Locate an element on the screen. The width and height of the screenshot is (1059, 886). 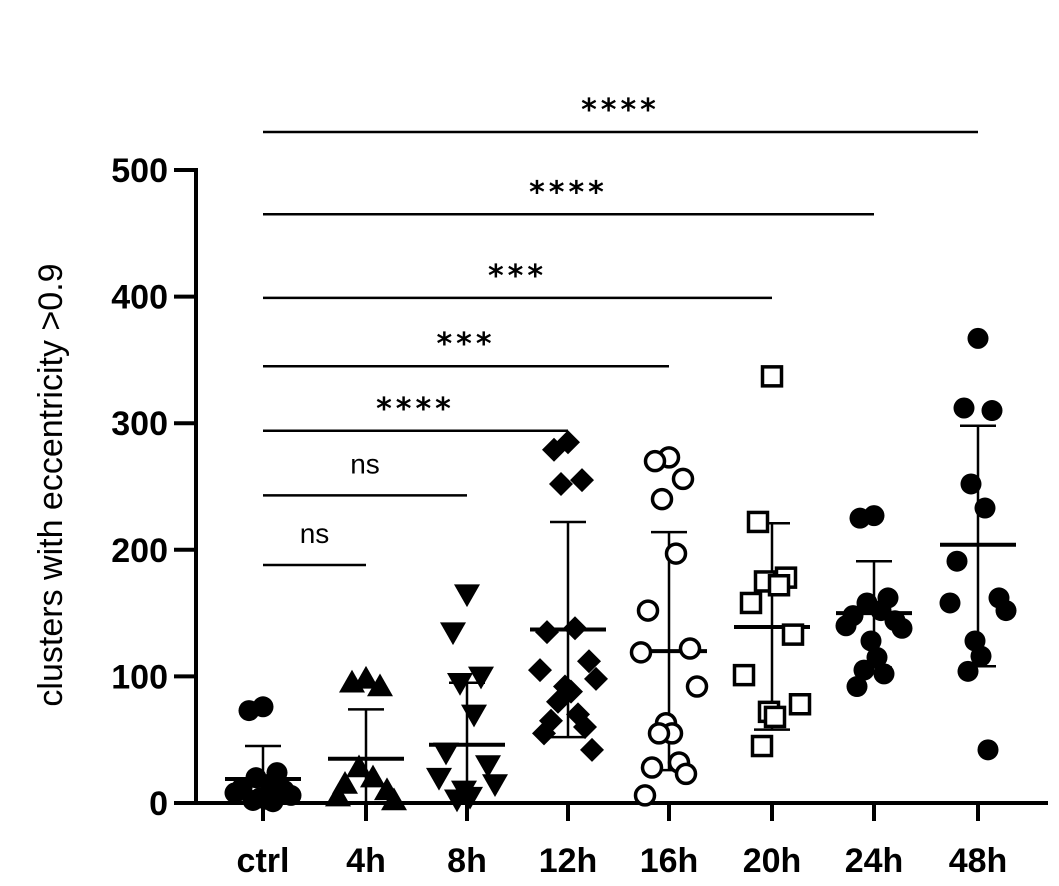
x-tick-label: 20h is located at coordinates (772, 861).